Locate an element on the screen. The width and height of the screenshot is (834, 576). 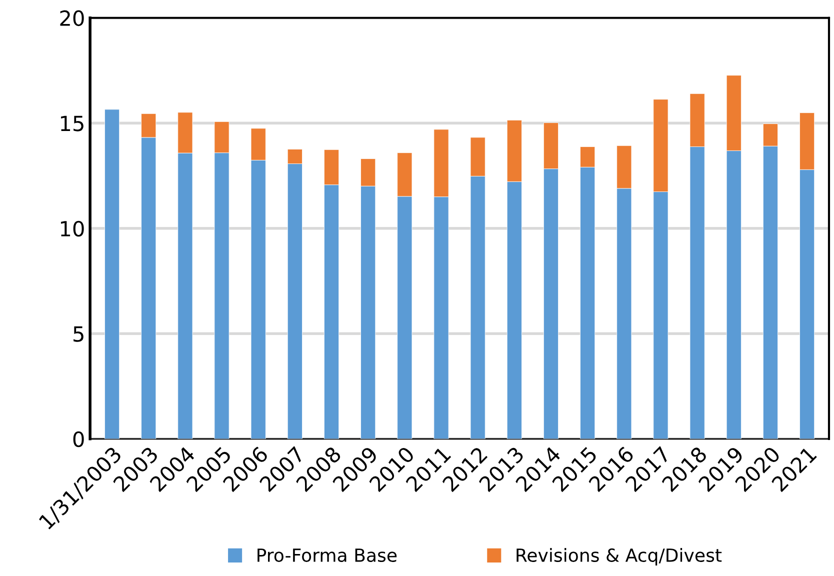
legend-label: Revisions & Acq/Divest is located at coordinates (619, 557).